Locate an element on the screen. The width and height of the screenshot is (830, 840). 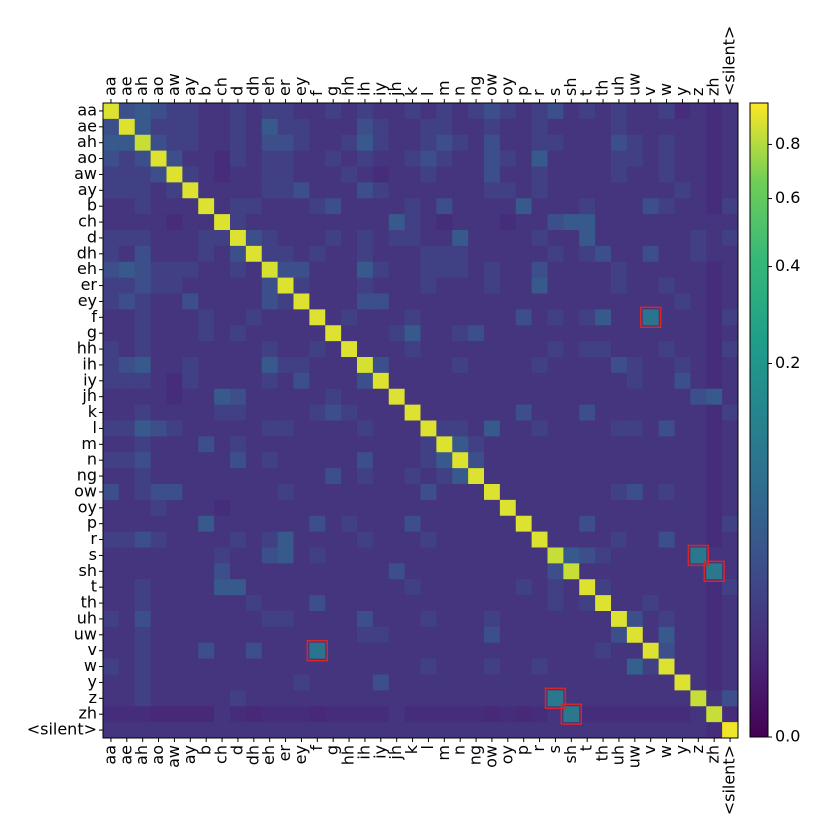
x-tick-label-top: ow is located at coordinates (490, 84).